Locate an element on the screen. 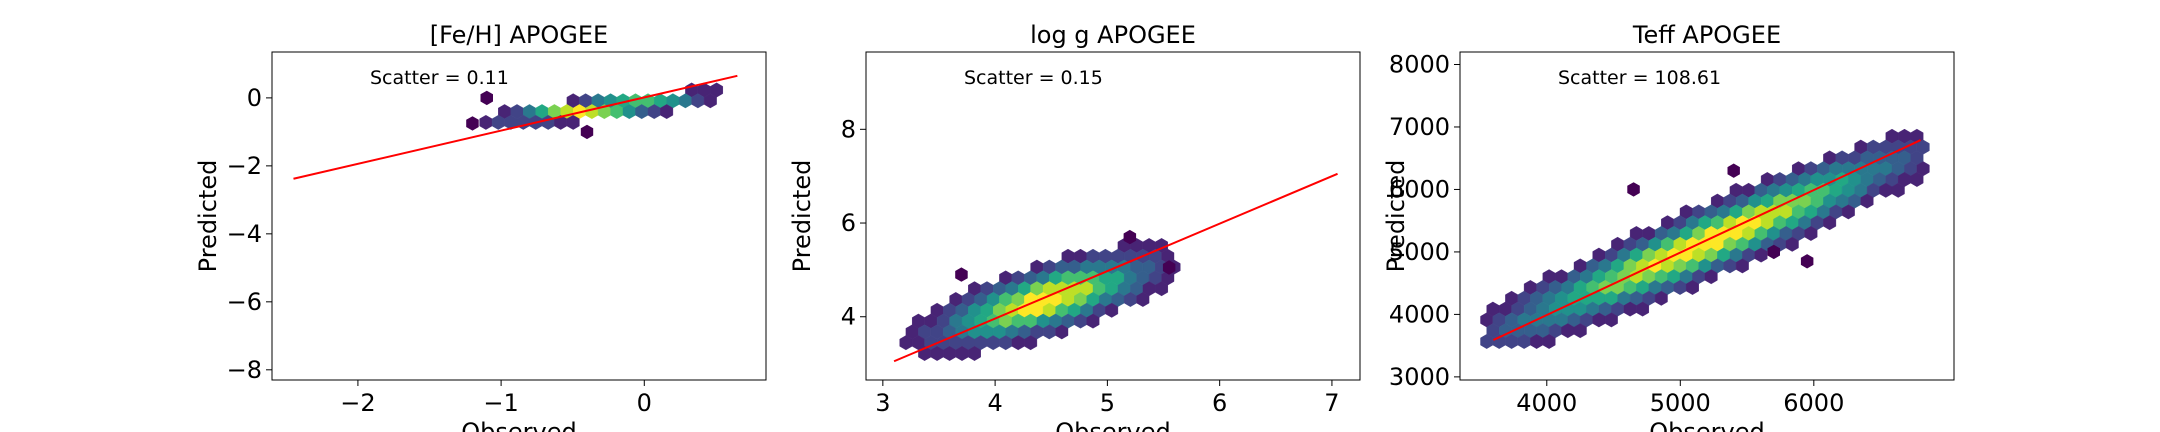 This screenshot has height=432, width=2160. y-tick-label: −8 is located at coordinates (244, 370).